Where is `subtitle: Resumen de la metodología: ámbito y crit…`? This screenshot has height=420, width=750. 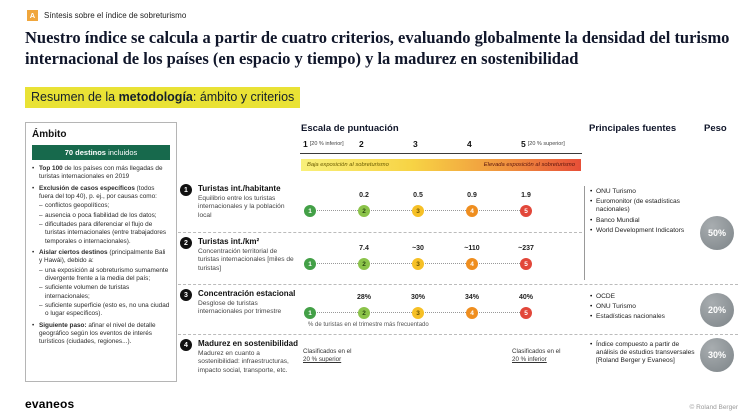 subtitle: Resumen de la metodología: ámbito y crit… is located at coordinates (163, 97).